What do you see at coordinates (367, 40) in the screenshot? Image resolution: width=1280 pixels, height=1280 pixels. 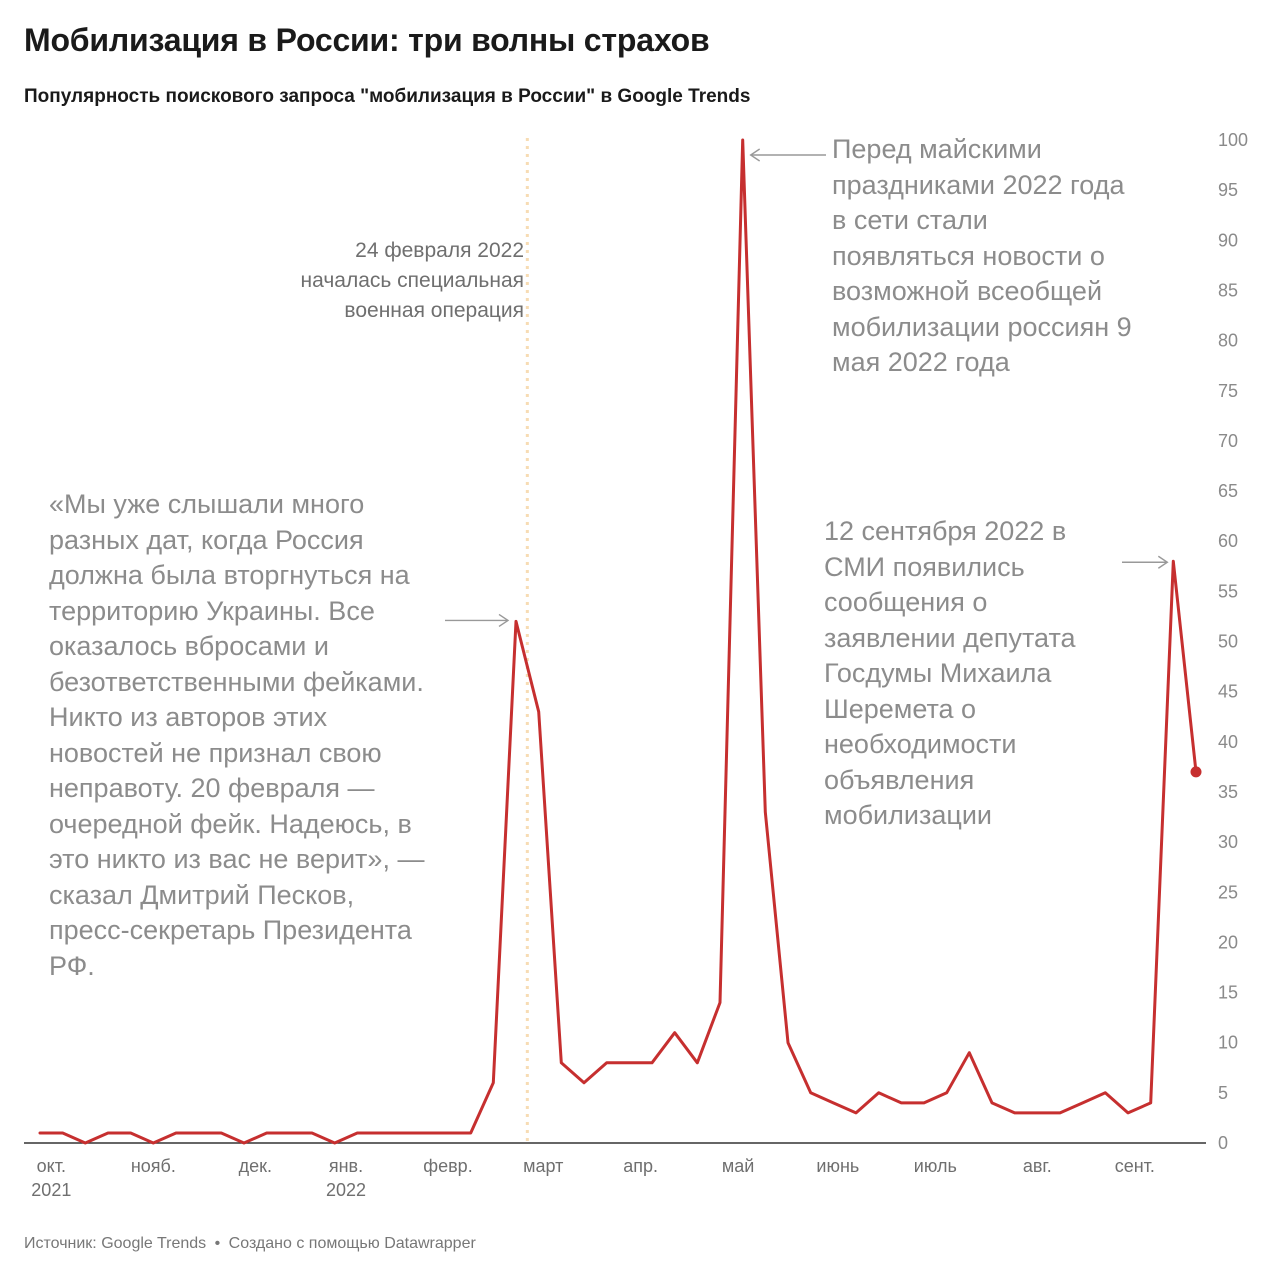 I see `chart-title: Мобилизация в России: три волны страхов` at bounding box center [367, 40].